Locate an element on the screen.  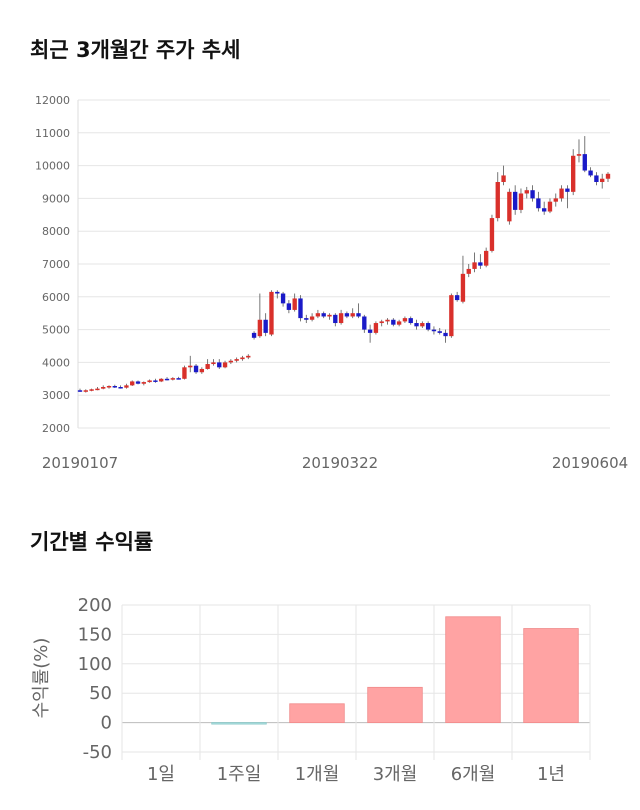
price-x-tick-label: 20190322 is located at coordinates (340, 463).